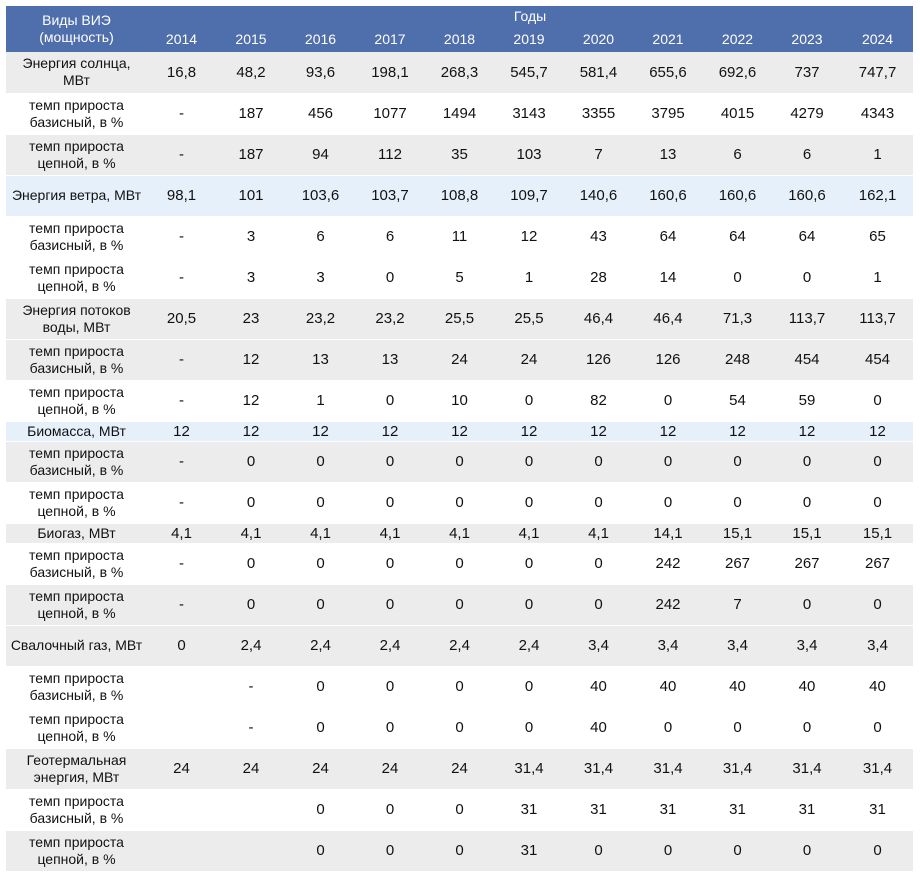 The height and width of the screenshot is (875, 920). What do you see at coordinates (668, 850) in the screenshot?
I see `cell-2021: 0` at bounding box center [668, 850].